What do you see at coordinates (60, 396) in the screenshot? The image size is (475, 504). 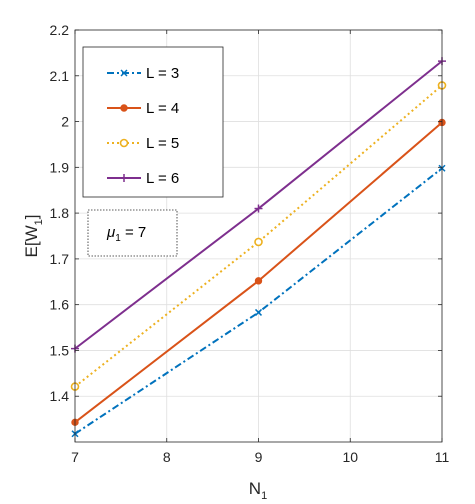 I see `y-tick-label: 1.4` at bounding box center [60, 396].